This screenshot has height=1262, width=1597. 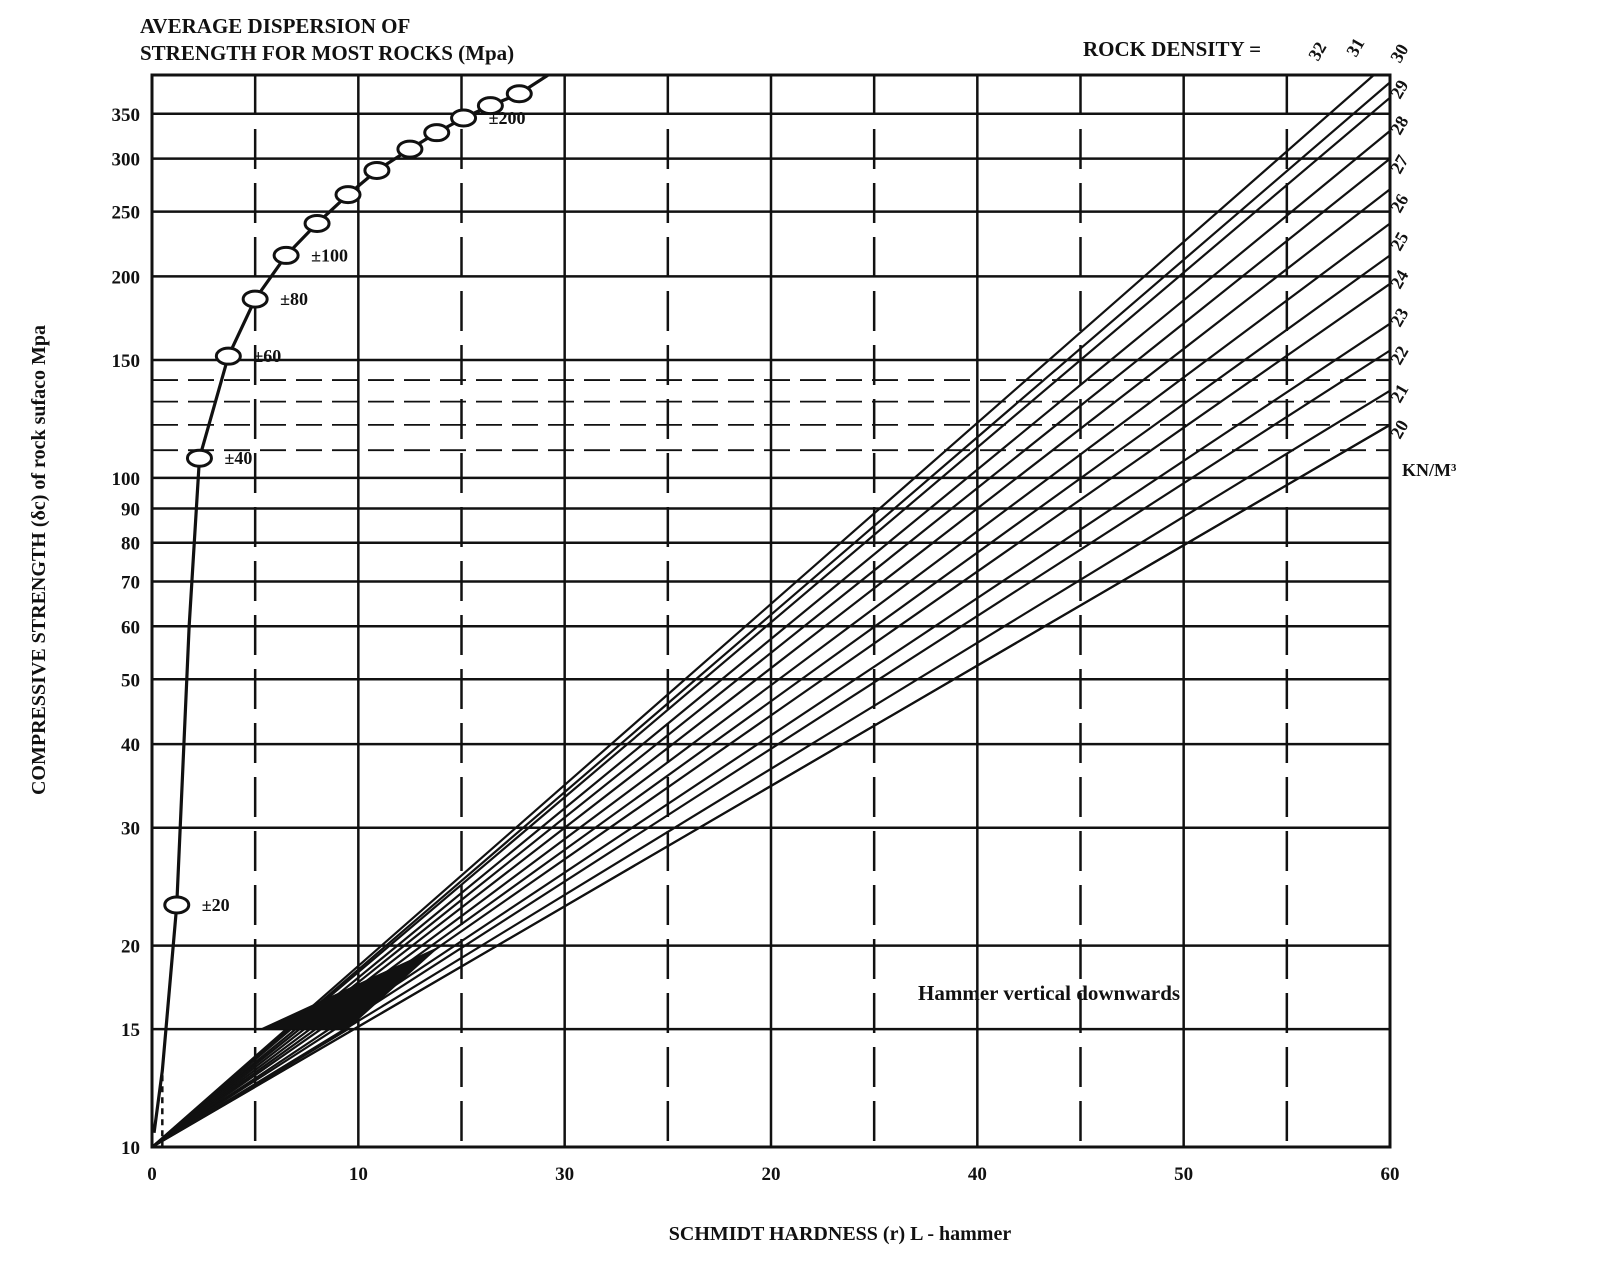 I want to click on y-tick-label: 30, so click(x=130, y=829).